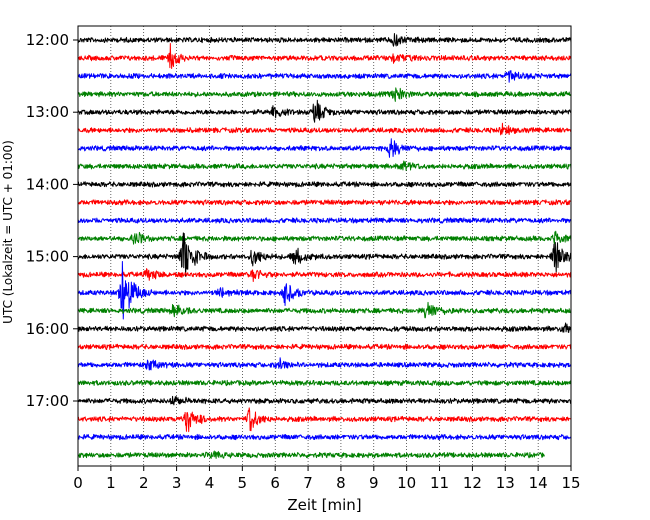 The width and height of the screenshot is (650, 520). I want to click on x-tick-label: 12, so click(472, 483).